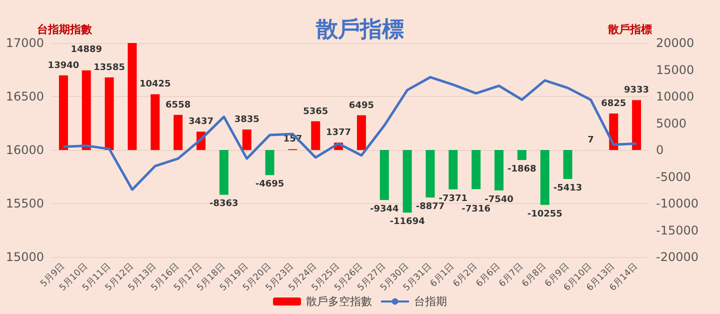 This screenshot has width=720, height=314. Describe the element at coordinates (361, 105) in the screenshot. I see `data-label: 6495` at that location.